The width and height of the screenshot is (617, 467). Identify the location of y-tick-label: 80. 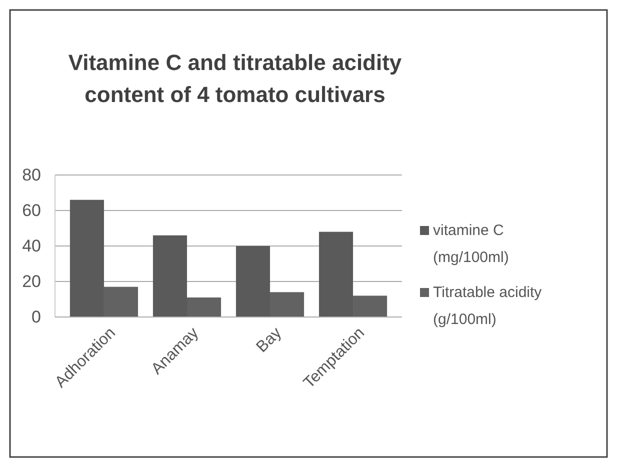
(31, 174).